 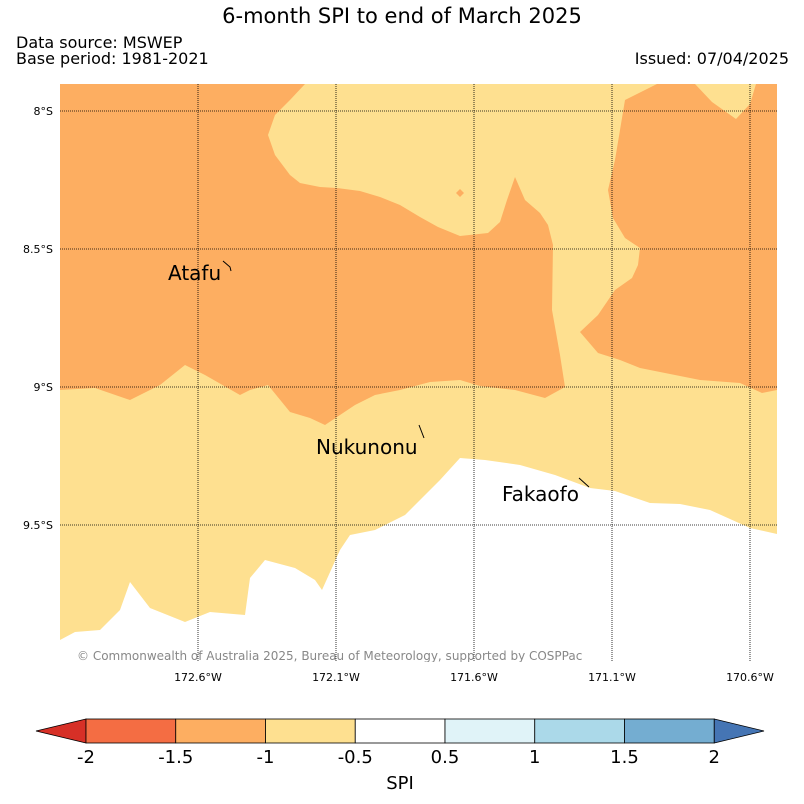 What do you see at coordinates (750, 677) in the screenshot?
I see `lon-label-170-6w: 170.6°W` at bounding box center [750, 677].